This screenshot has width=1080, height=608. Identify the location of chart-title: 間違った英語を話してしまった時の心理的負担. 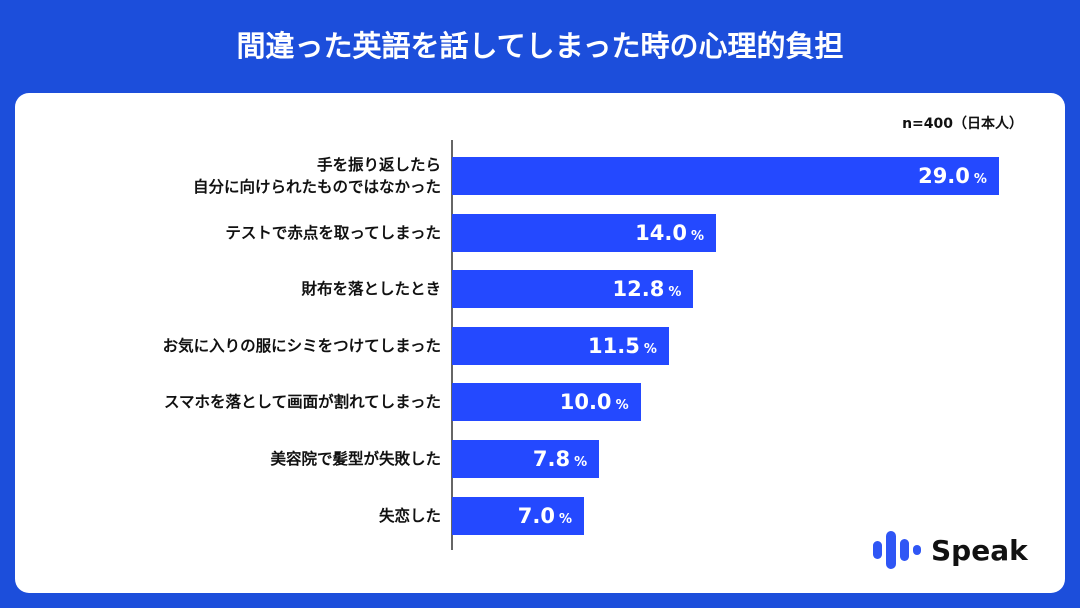
(540, 46).